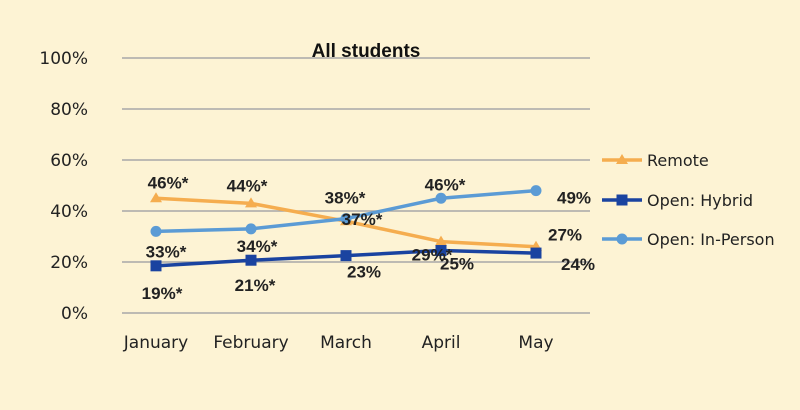  Describe the element at coordinates (345, 198) in the screenshot. I see `data-label: 38%*` at that location.